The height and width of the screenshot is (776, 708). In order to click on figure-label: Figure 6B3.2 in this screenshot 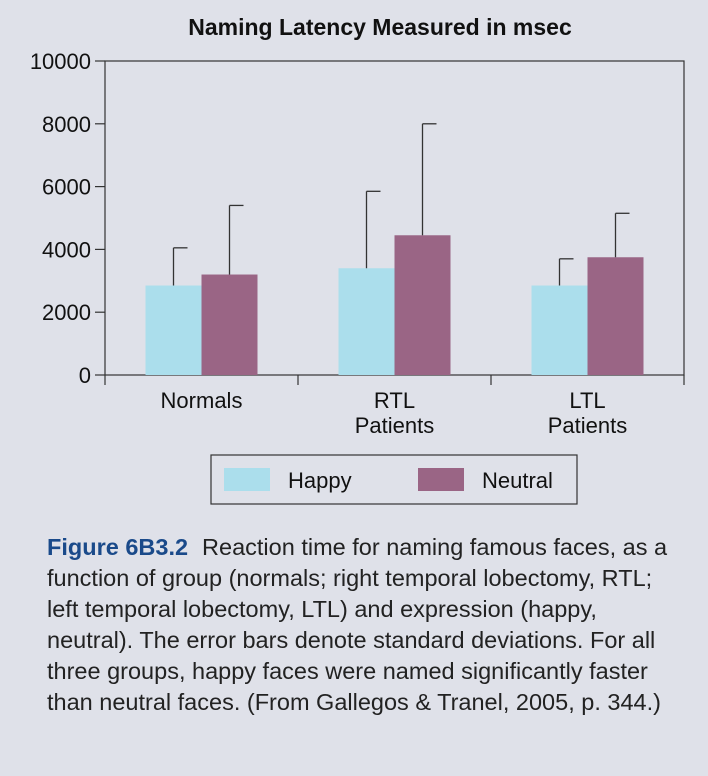, I will do `click(118, 547)`.